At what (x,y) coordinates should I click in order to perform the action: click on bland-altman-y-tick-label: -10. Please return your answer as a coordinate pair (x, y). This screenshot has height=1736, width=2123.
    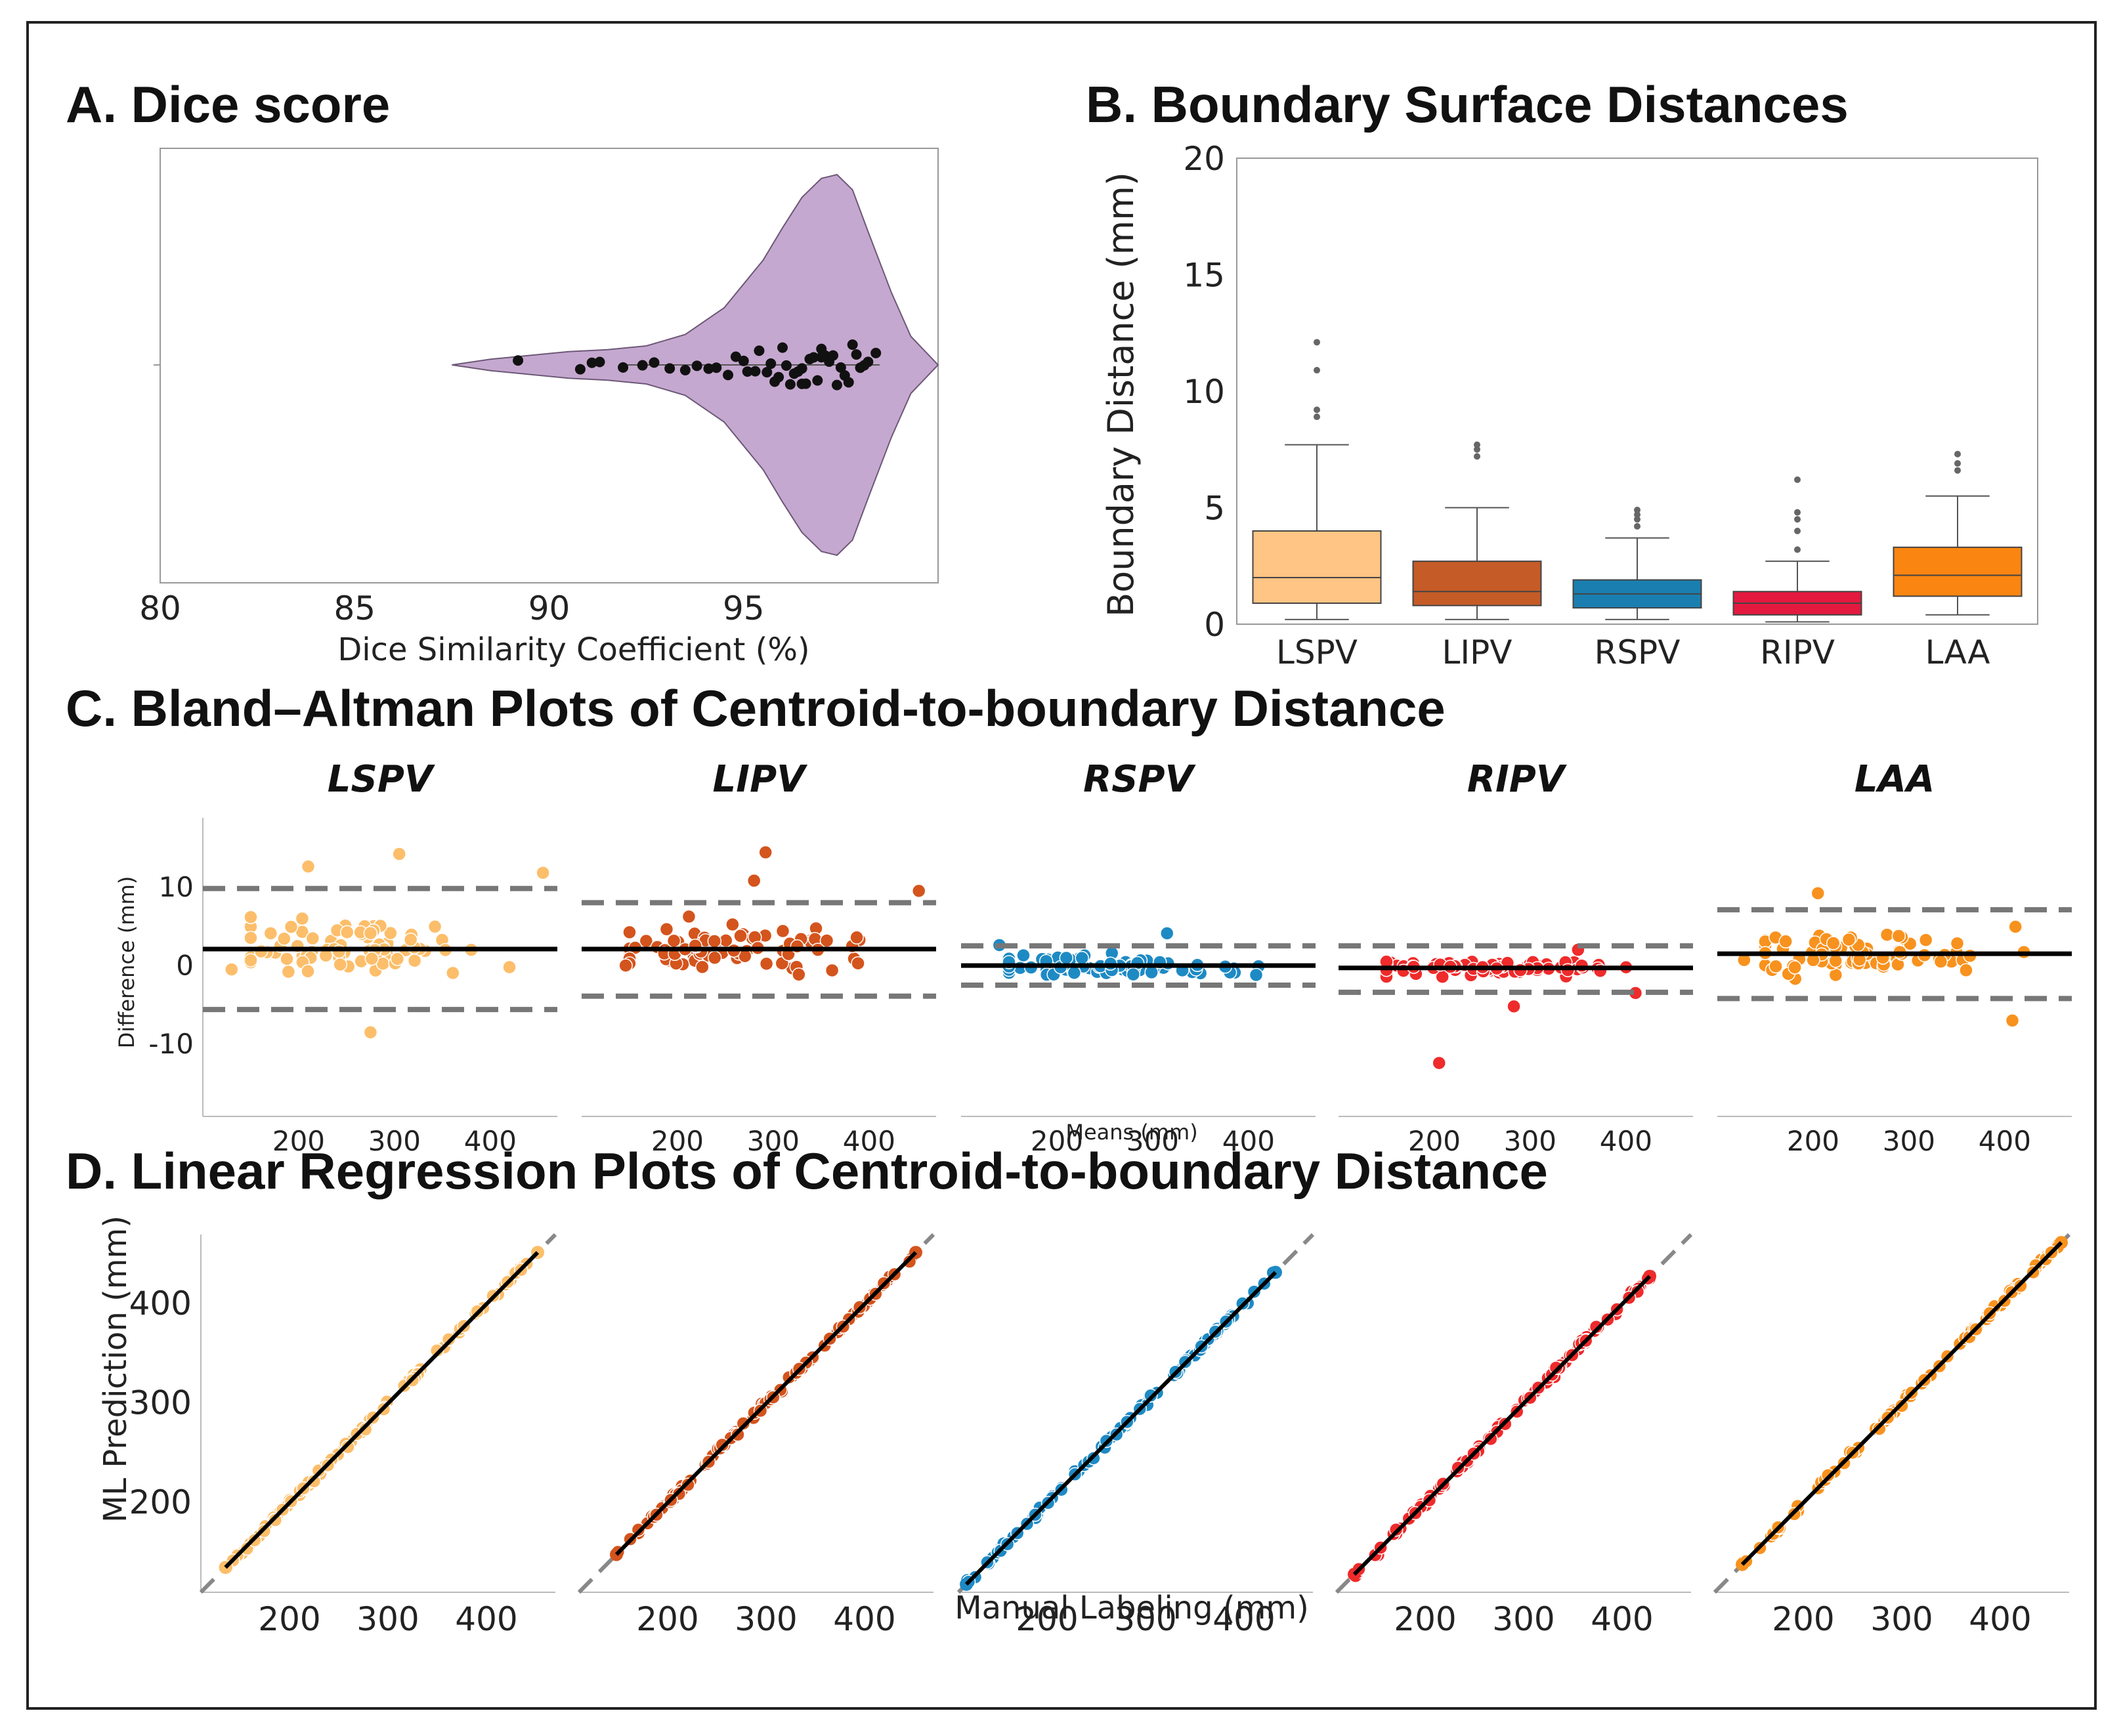
    Looking at the image, I should click on (171, 1044).